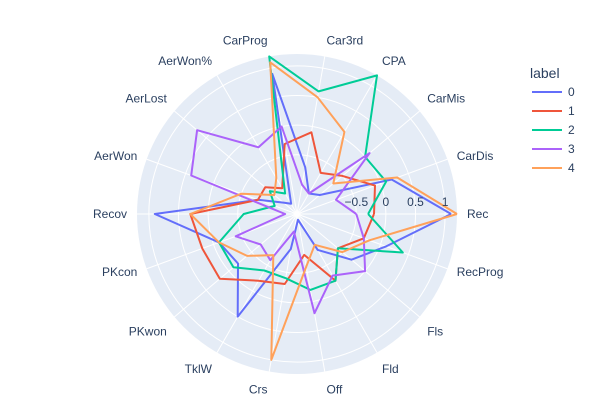  Describe the element at coordinates (571, 111) in the screenshot. I see `legend-label-1: 1` at that location.